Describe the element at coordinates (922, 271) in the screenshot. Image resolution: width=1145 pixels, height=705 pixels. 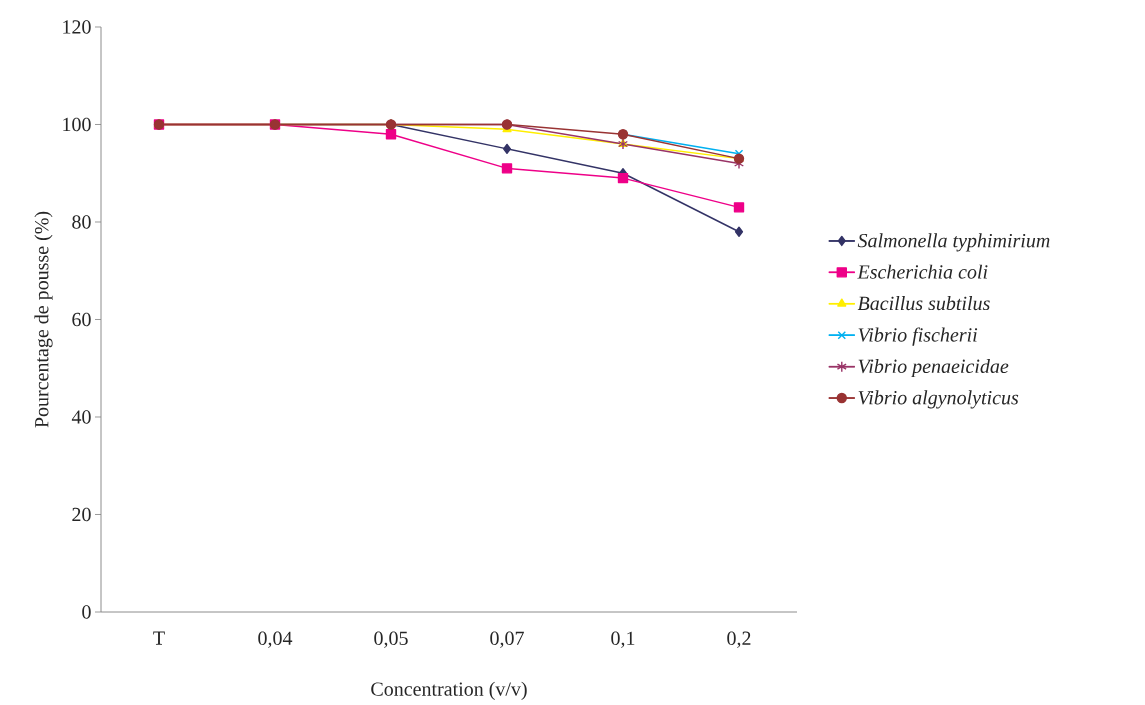
I see `legend-label: Escherichia coli` at that location.